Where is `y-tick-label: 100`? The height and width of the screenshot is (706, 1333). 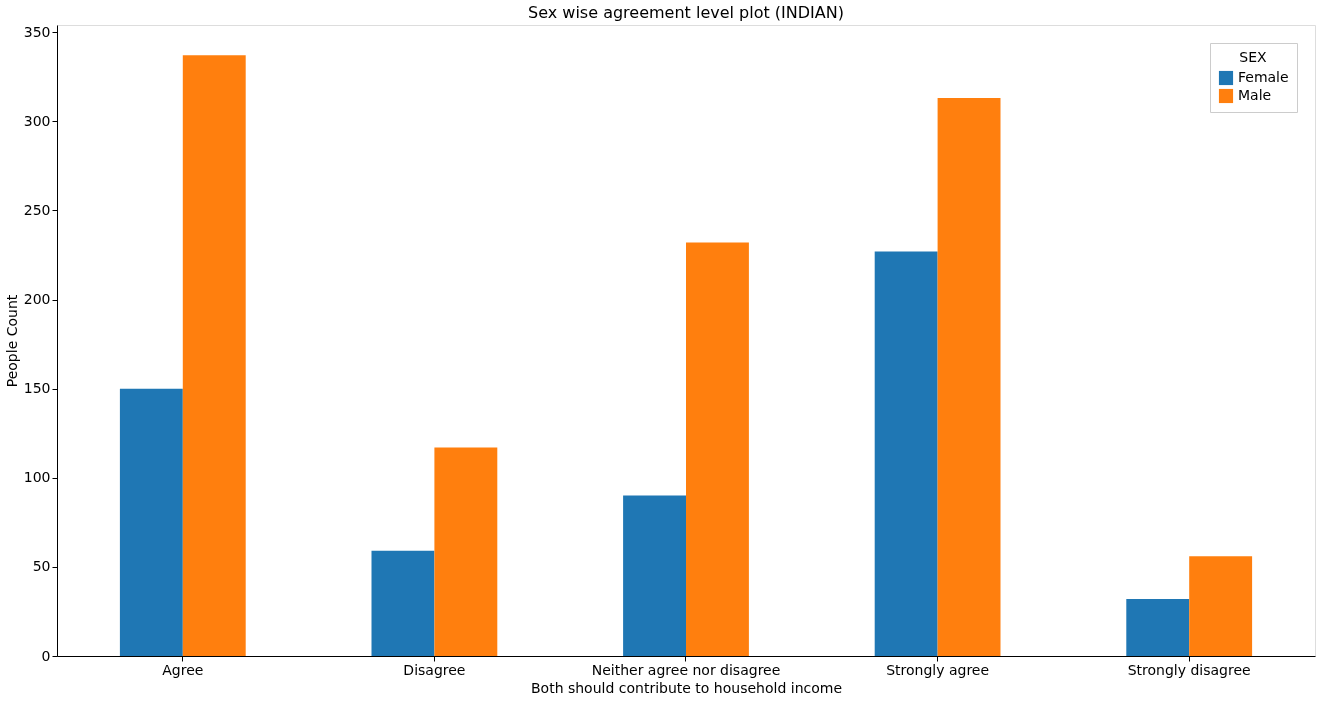 y-tick-label: 100 is located at coordinates (37, 477).